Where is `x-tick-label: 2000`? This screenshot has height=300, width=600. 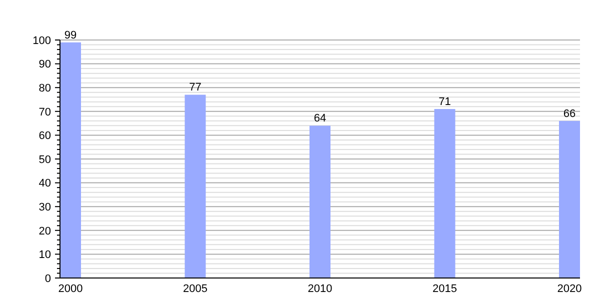
x-tick-label: 2000 is located at coordinates (70, 289).